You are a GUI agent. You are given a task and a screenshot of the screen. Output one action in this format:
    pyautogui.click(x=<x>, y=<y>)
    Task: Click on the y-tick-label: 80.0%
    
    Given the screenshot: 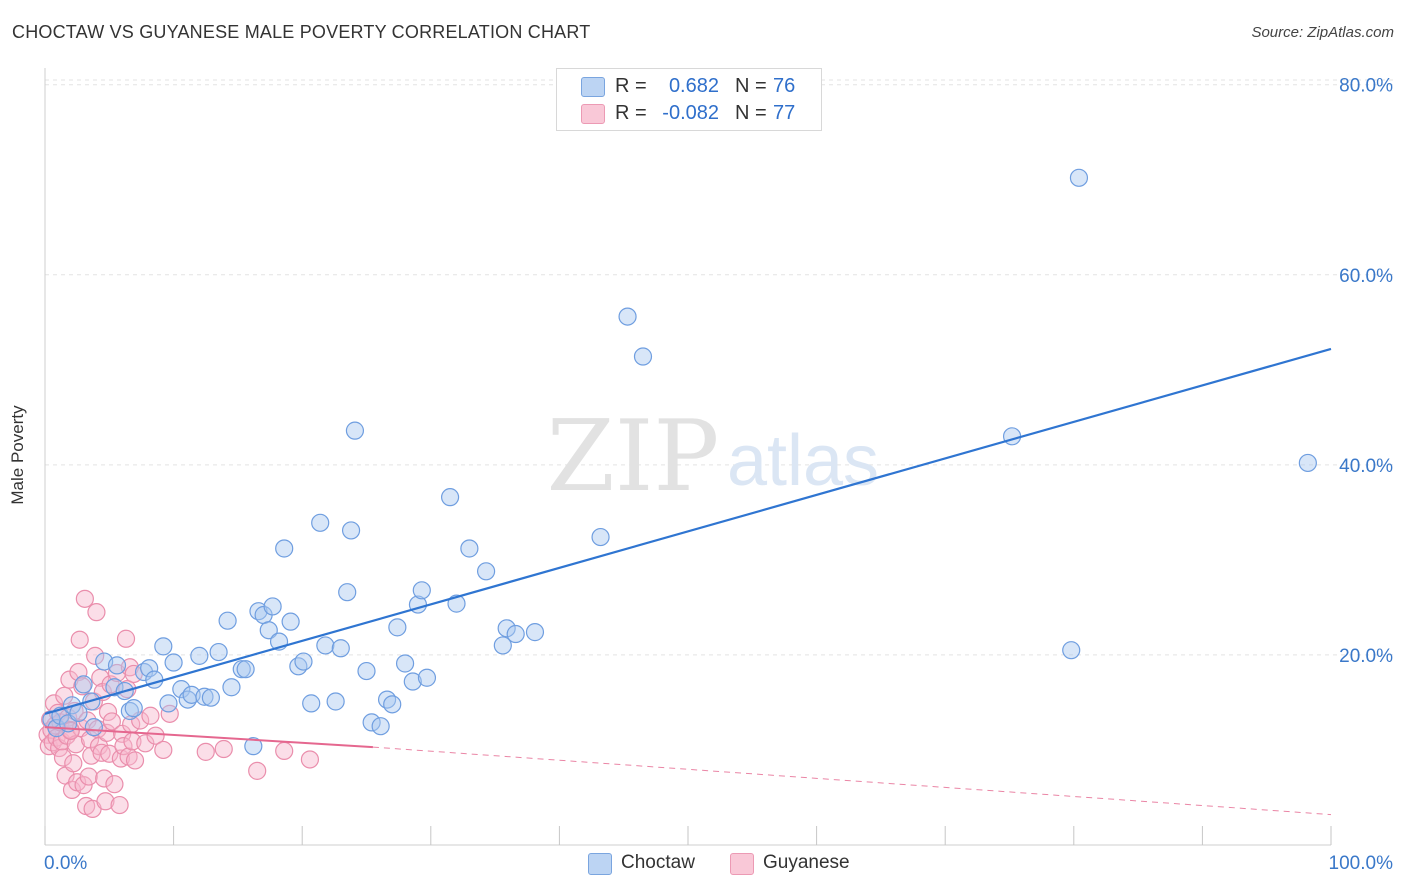 What is the action you would take?
    pyautogui.click(x=1366, y=86)
    